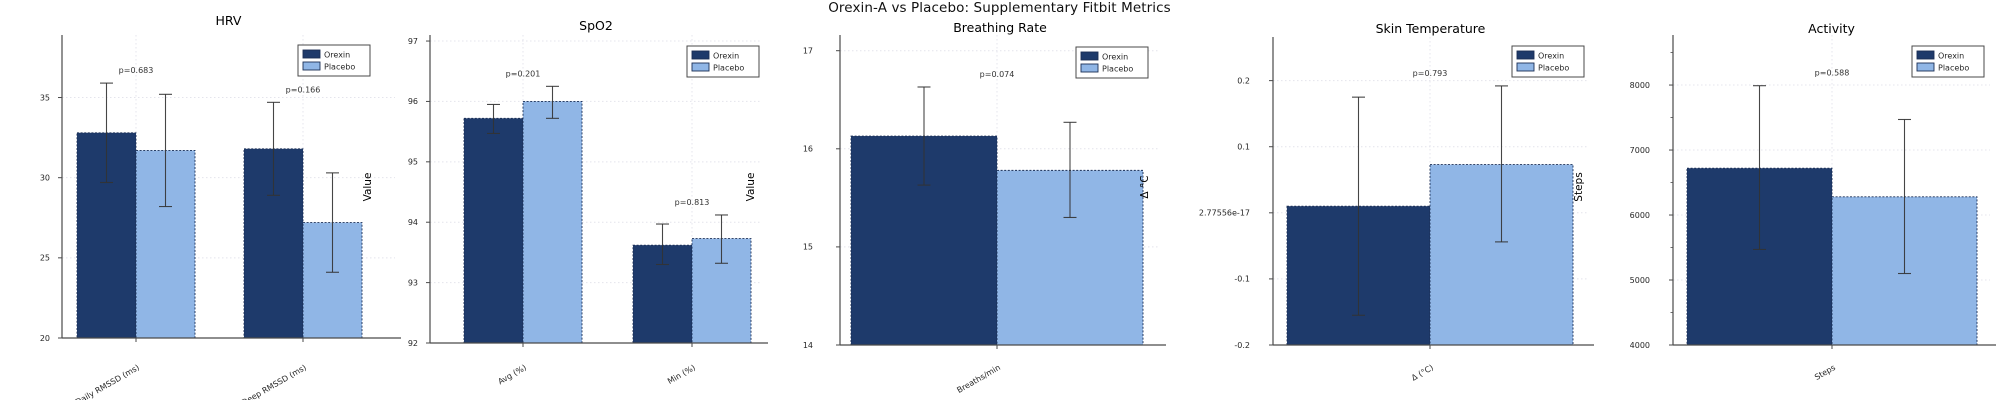 Image resolution: width=1999 pixels, height=400 pixels. What do you see at coordinates (413, 222) in the screenshot?
I see `y-tick-label: 94` at bounding box center [413, 222].